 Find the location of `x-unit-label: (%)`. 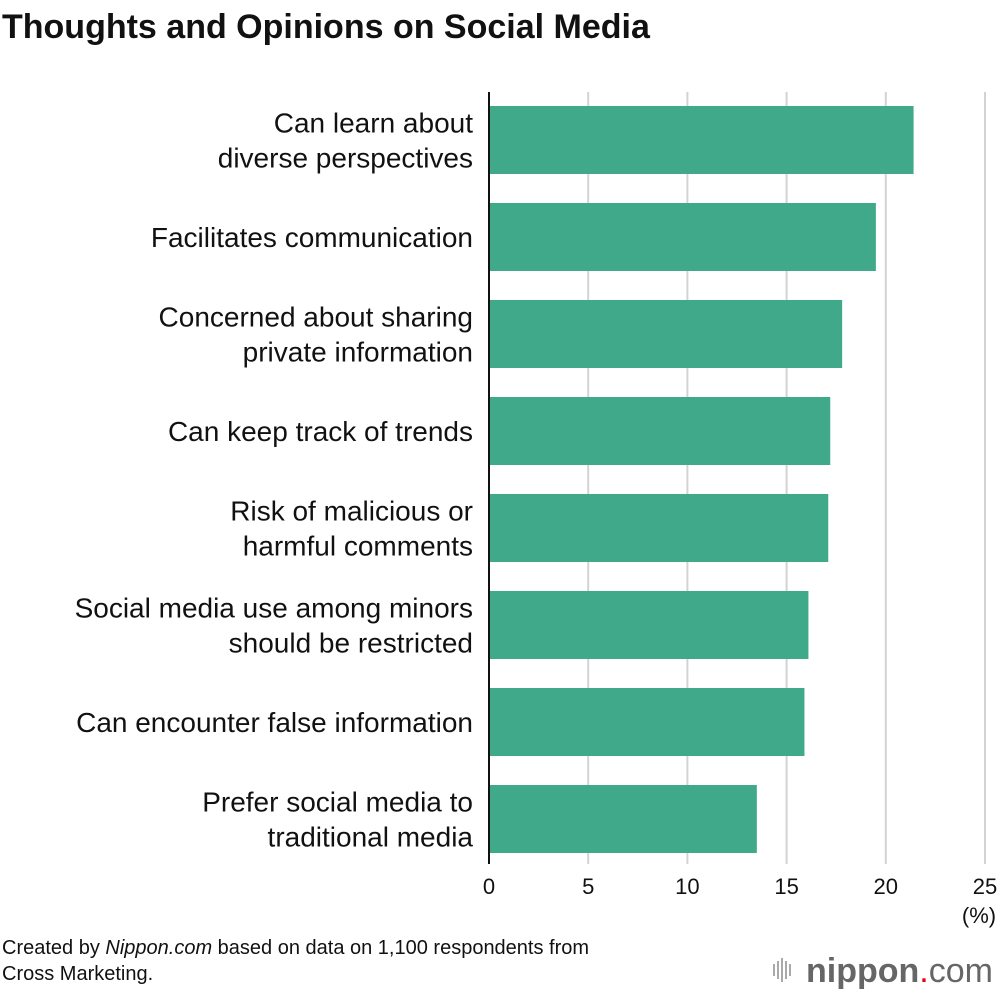

x-unit-label: (%) is located at coordinates (979, 915).